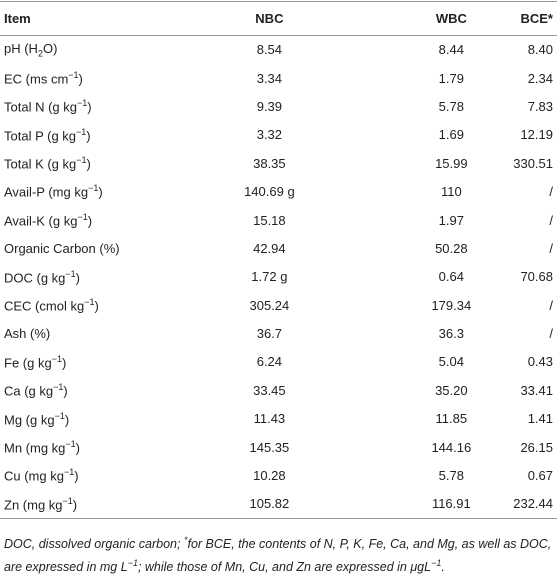 The width and height of the screenshot is (557, 582). Describe the element at coordinates (451, 135) in the screenshot. I see `cell: 1.69` at that location.